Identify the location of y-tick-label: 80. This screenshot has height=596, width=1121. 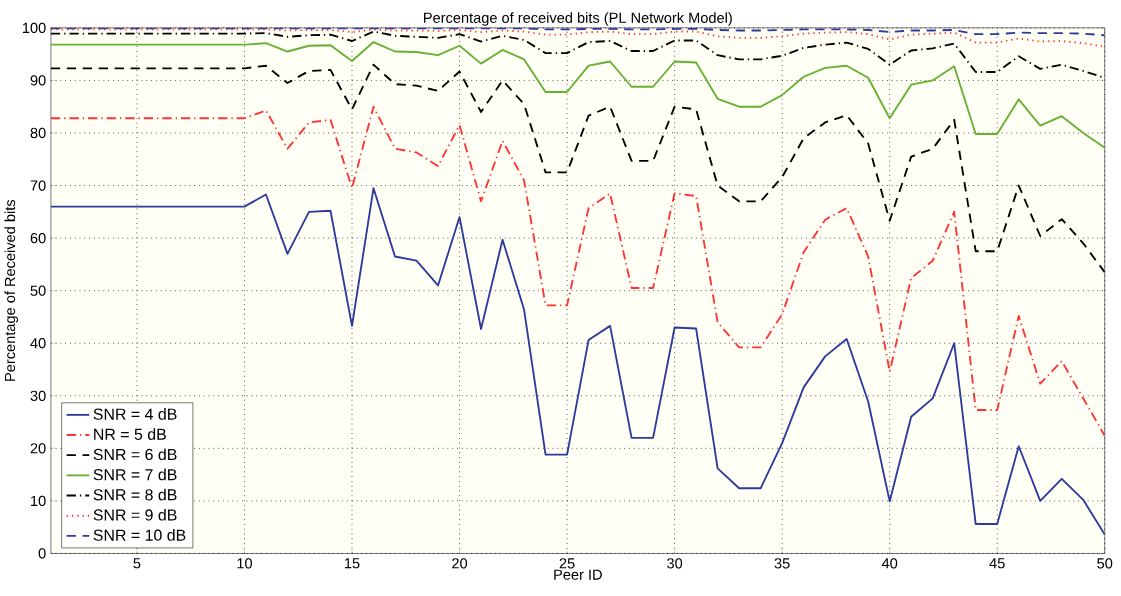
(38, 133).